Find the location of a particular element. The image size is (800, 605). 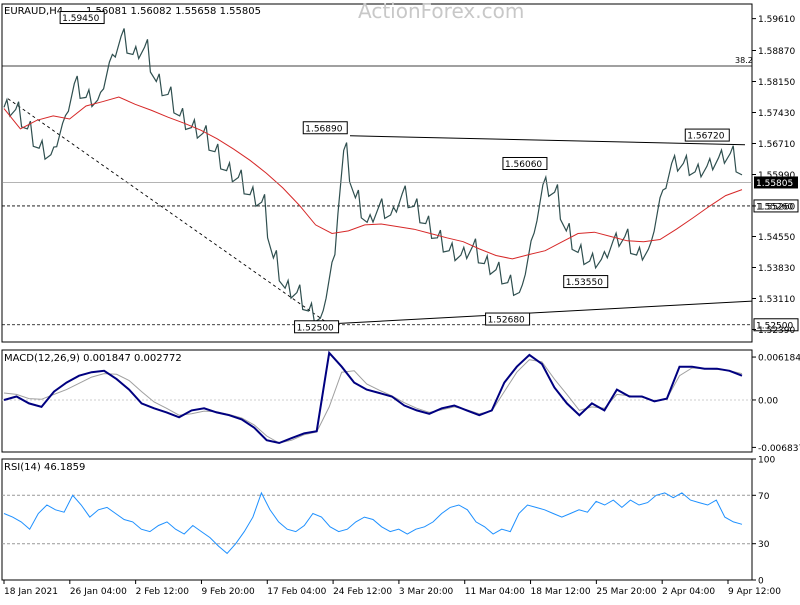

watermark: ActionForex.com is located at coordinates (441, 11).